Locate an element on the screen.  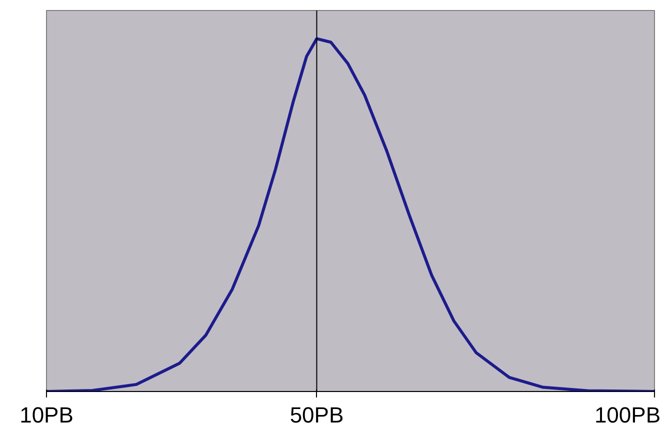
x-tick-label: 50PB is located at coordinates (317, 415).